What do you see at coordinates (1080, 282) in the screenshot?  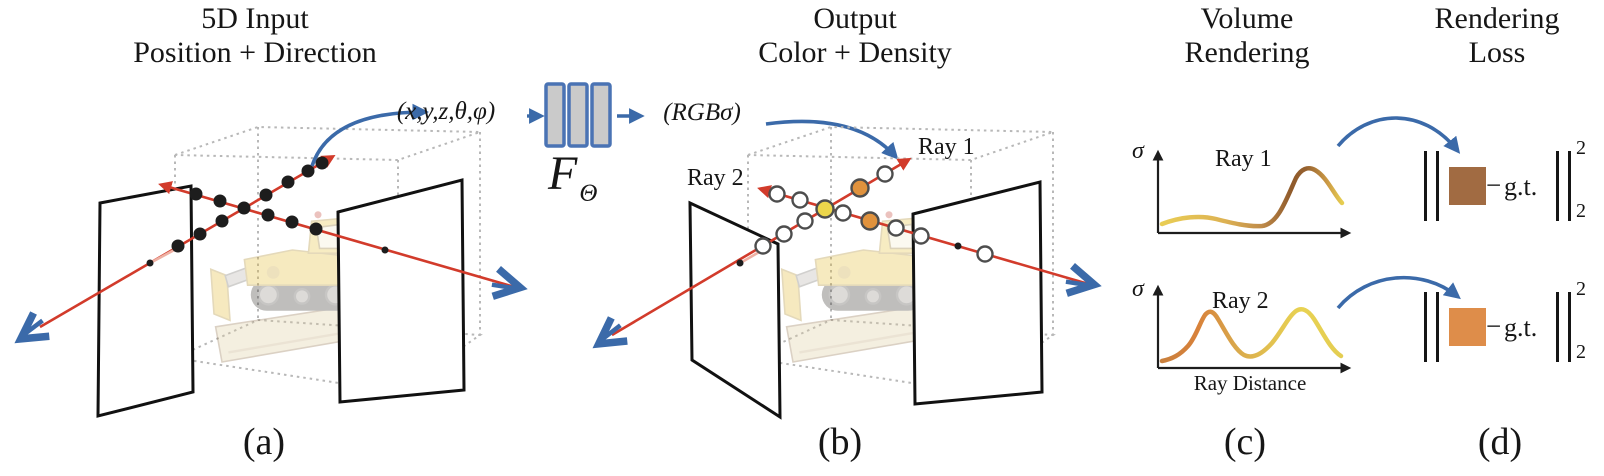 I see `camera-icon-b-right` at bounding box center [1080, 282].